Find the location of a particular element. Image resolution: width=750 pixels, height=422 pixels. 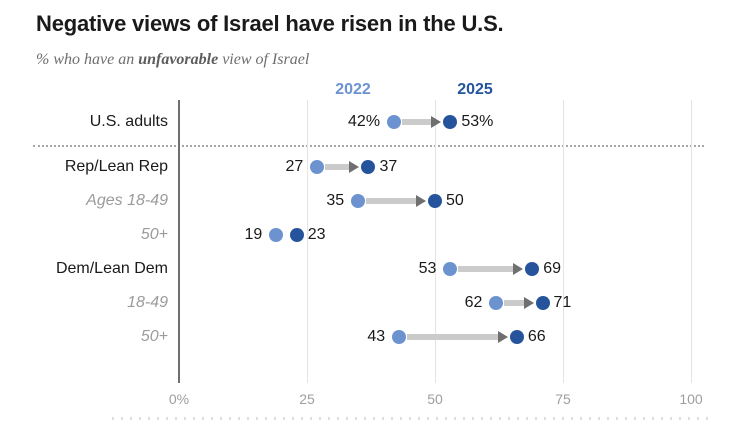

subtitle-prefix: % who have an is located at coordinates (87, 59).